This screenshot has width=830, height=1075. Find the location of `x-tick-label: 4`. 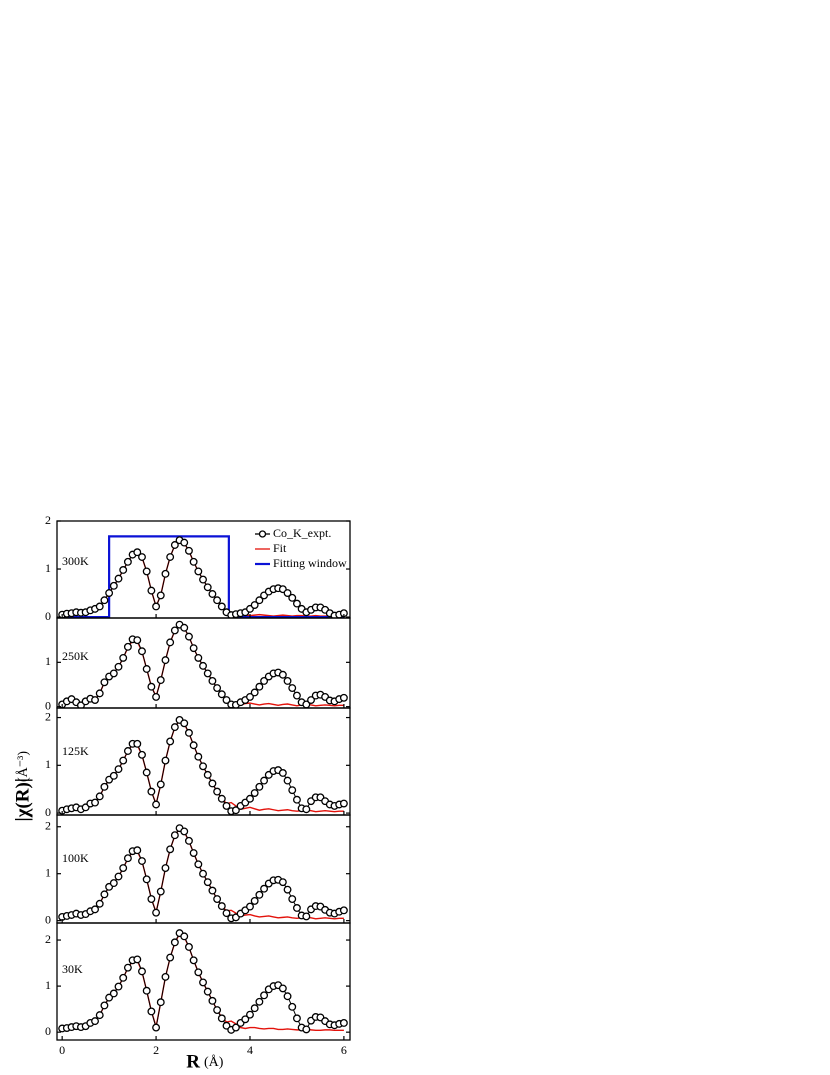

x-tick-label: 4 is located at coordinates (250, 1050).